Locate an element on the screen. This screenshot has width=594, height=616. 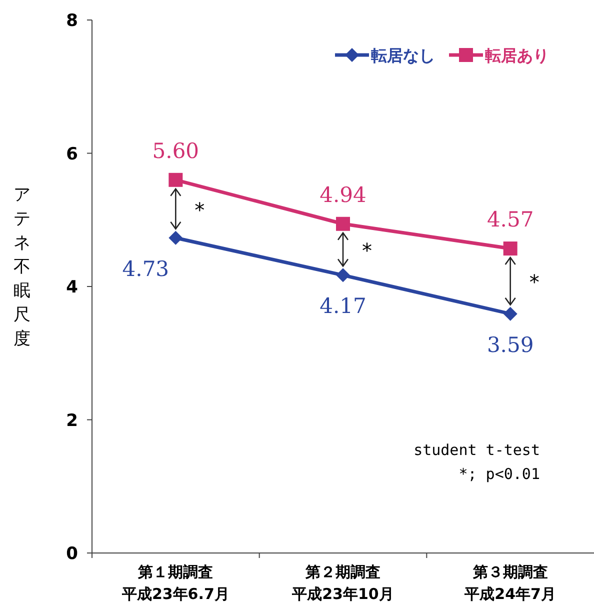
x-tick-label: 第１期調査平成23年6.7月 is located at coordinates (175, 583).